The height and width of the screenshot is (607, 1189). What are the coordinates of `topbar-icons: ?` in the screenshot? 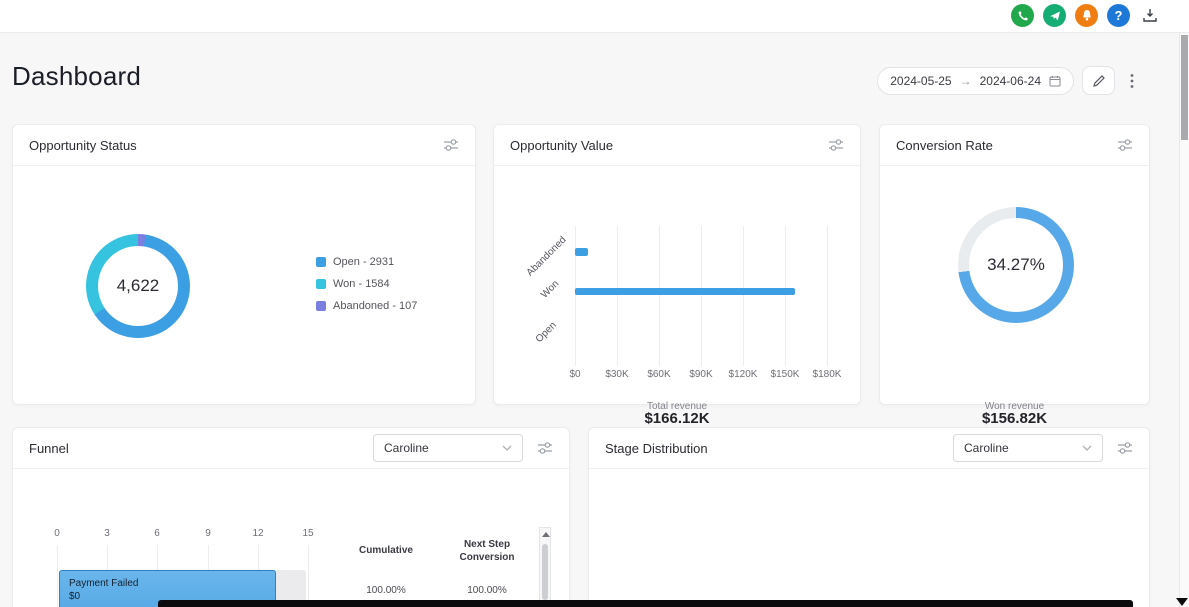 It's located at (1086, 15).